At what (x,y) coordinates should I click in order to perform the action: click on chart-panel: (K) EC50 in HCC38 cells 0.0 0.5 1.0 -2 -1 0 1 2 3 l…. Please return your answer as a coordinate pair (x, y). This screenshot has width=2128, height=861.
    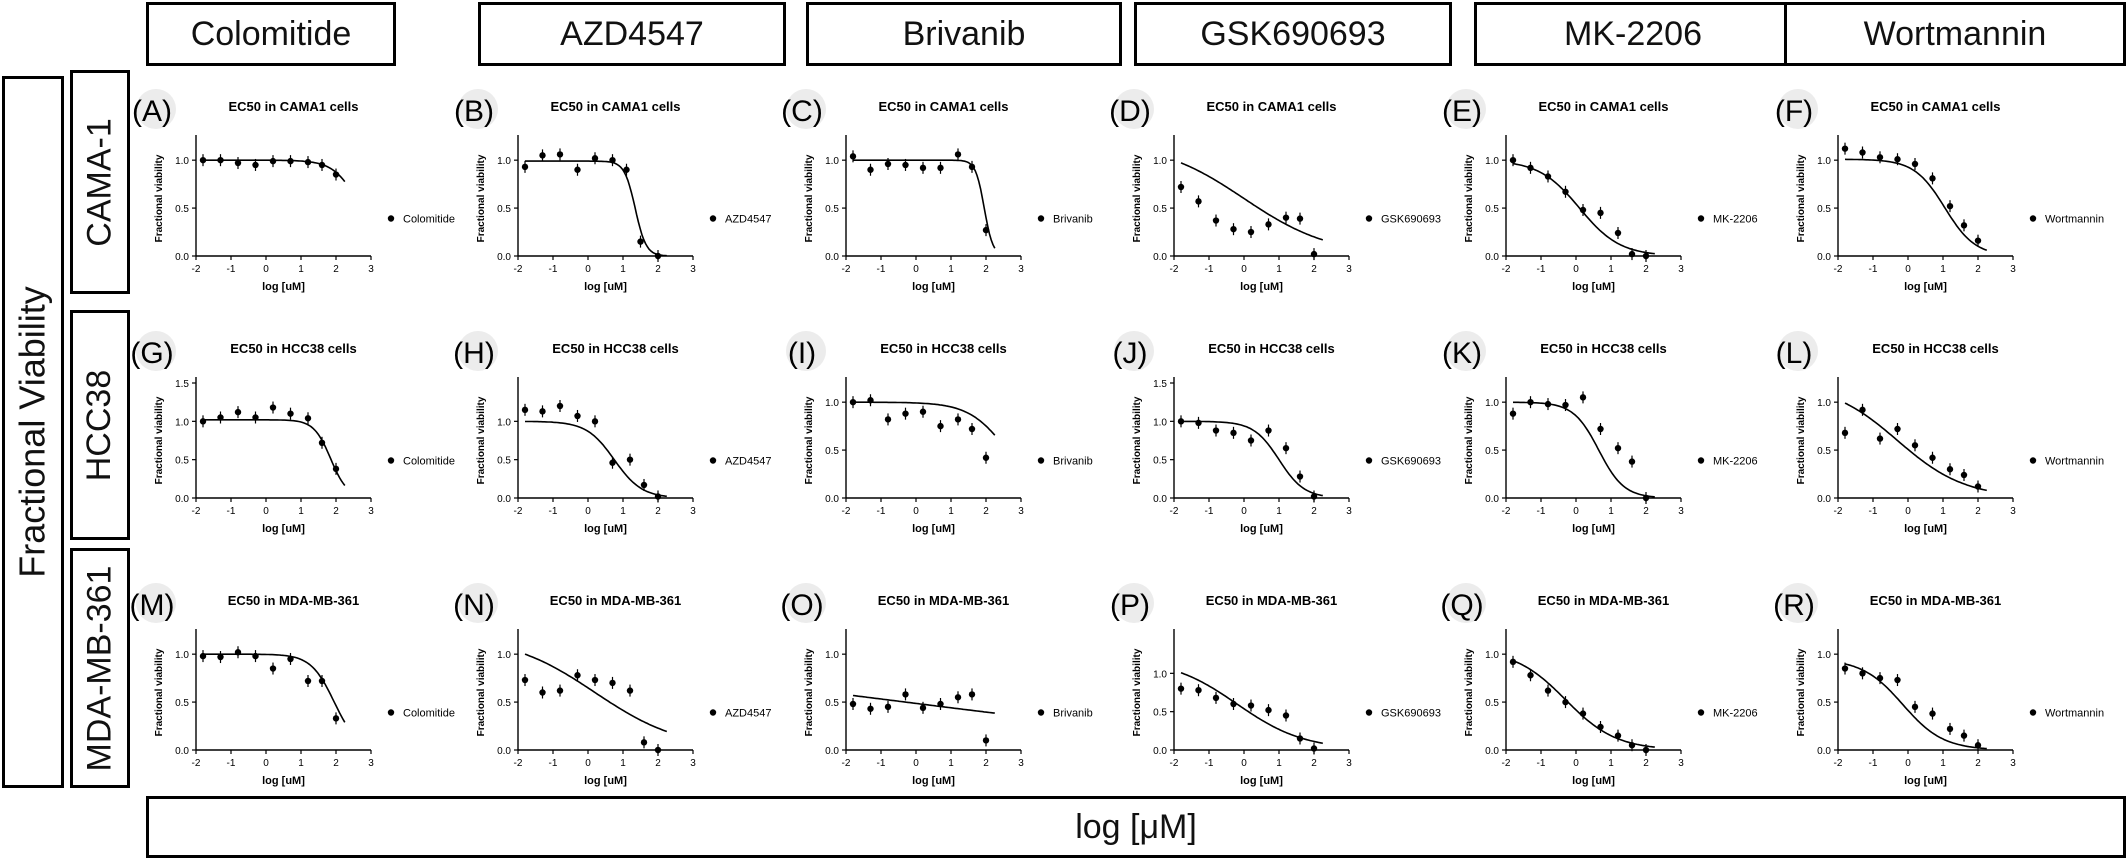
    Looking at the image, I should click on (1600, 433).